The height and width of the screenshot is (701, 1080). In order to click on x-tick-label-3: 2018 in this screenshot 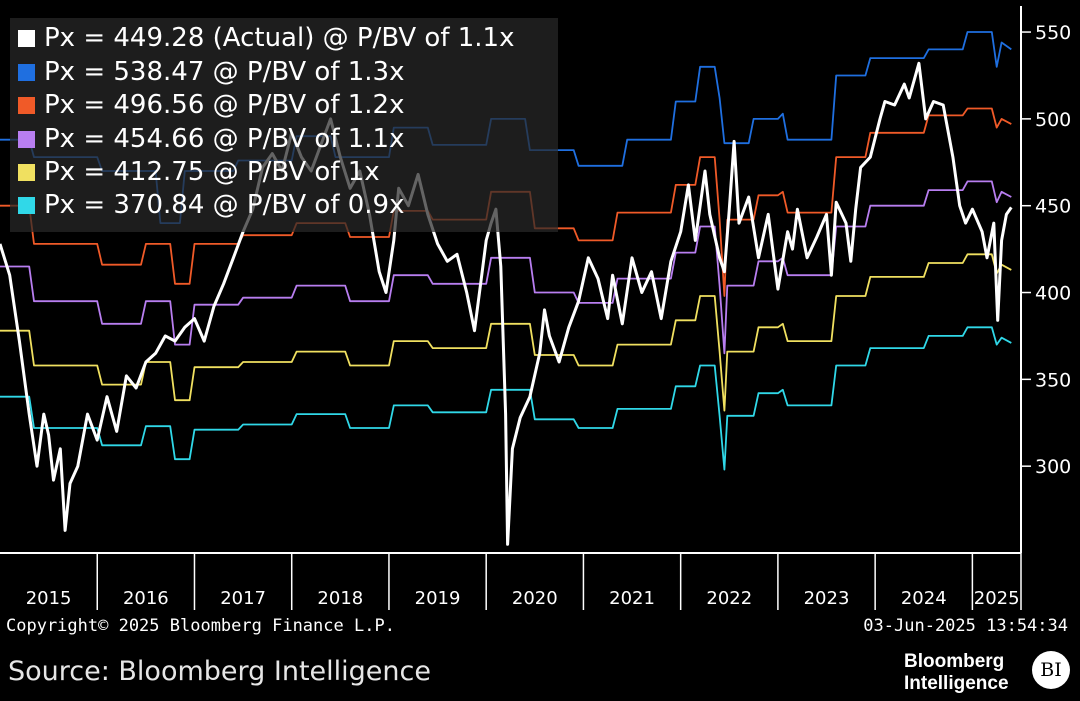, I will do `click(340, 598)`.